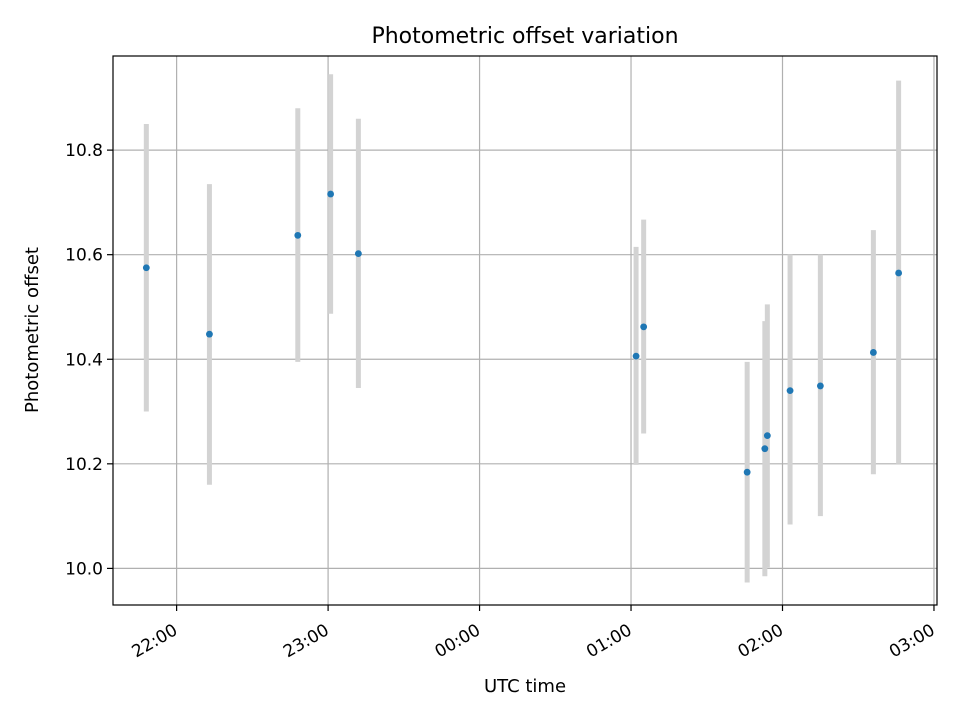  I want to click on x-tick-label: 00:00, so click(458, 641).